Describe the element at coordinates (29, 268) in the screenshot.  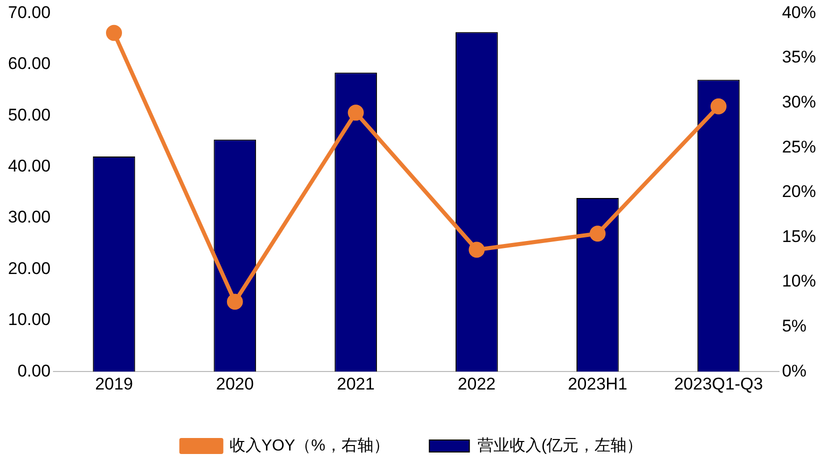
I see `y-tick-label: 20.00` at that location.